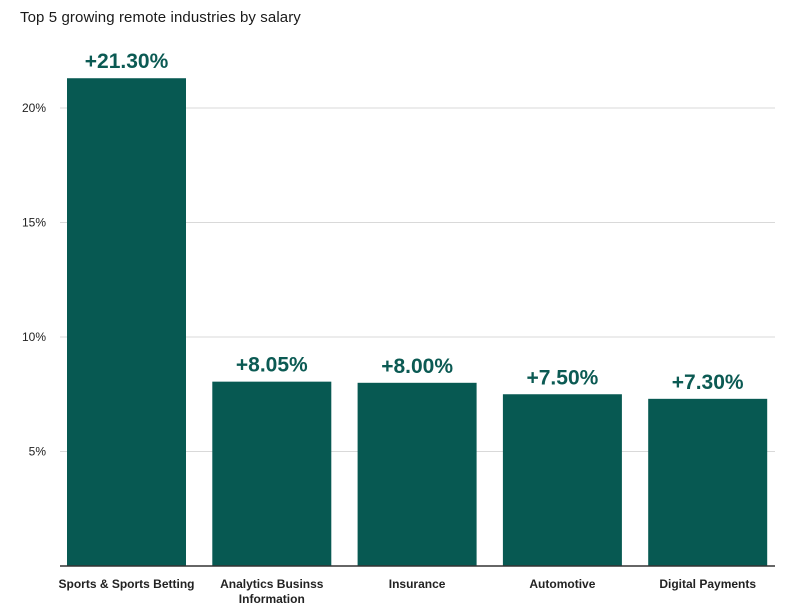 The width and height of the screenshot is (800, 610). I want to click on y-tick-label: 20%, so click(34, 108).